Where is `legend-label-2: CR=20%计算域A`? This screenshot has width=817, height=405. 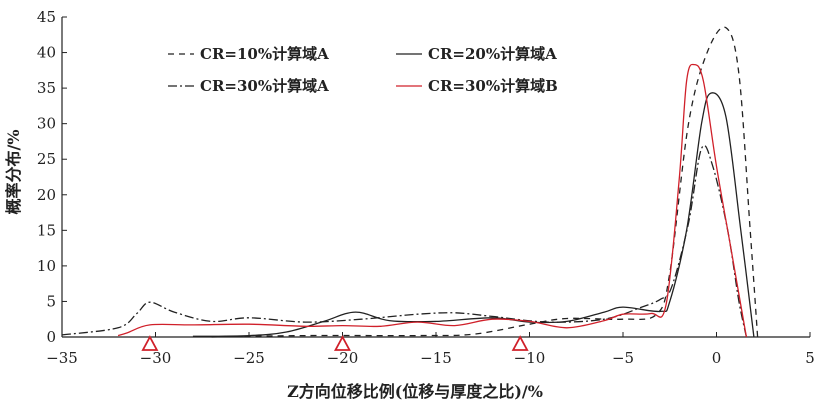
legend-label-2: CR=20%计算域A is located at coordinates (492, 54).